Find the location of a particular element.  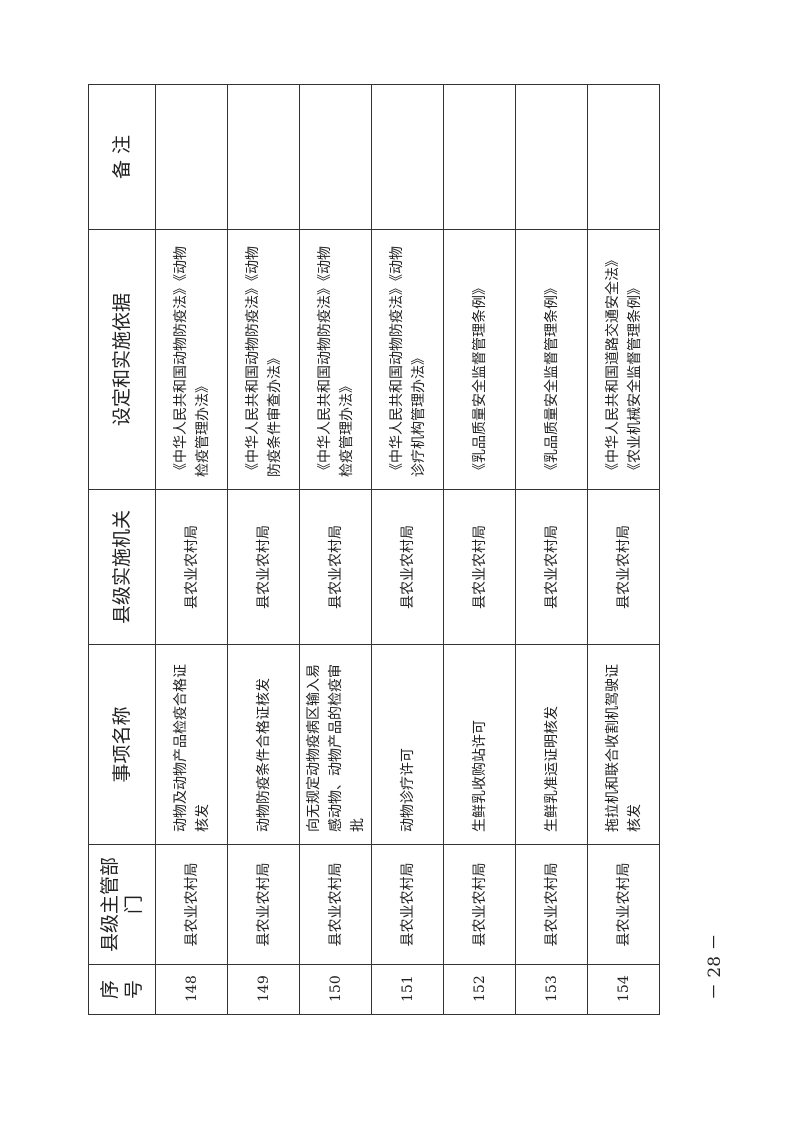

header-no: 序号 is located at coordinates (122, 989).